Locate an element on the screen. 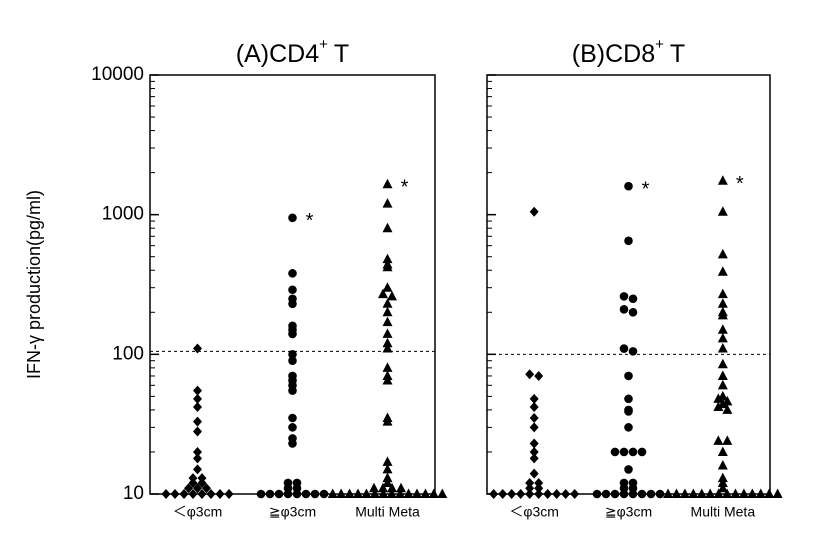 Image resolution: width=820 pixels, height=558 pixels. title-main: (B)CD8 is located at coordinates (613, 54).